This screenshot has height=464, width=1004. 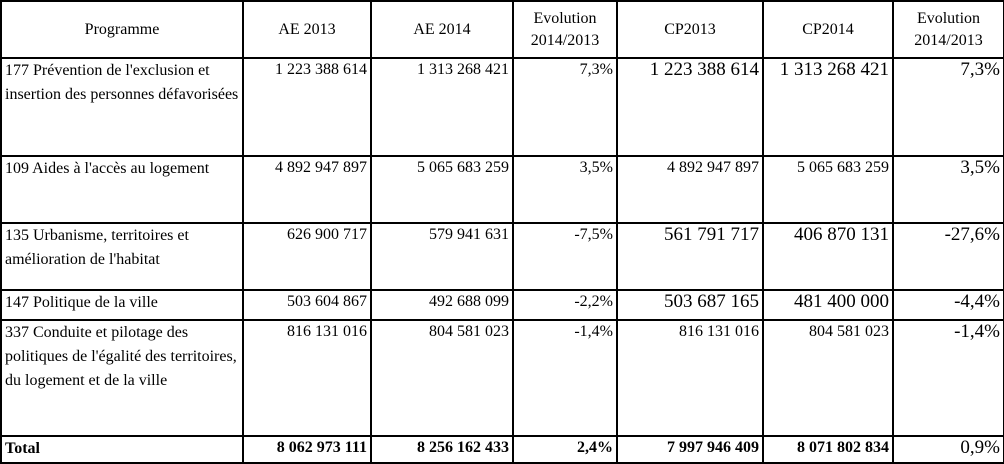 I want to click on cp2013-cell: 503 687 165, so click(x=690, y=305).